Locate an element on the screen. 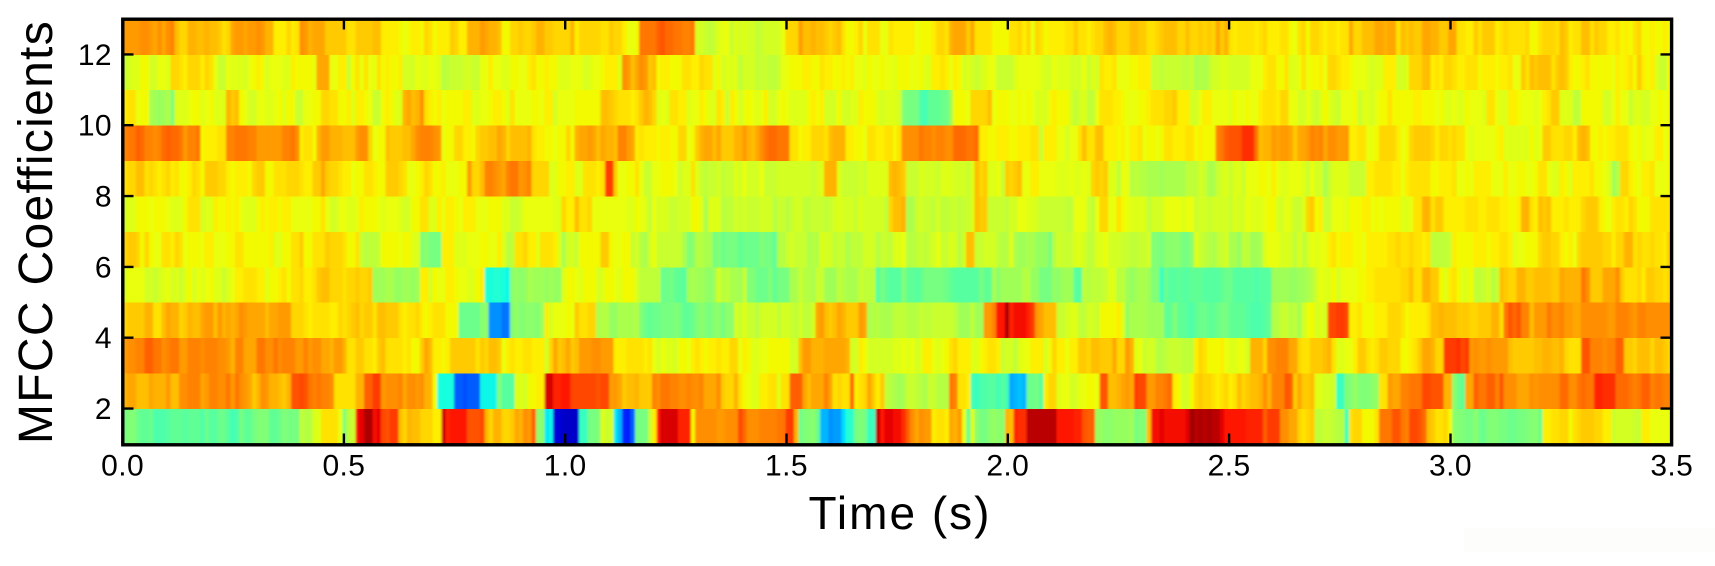 The width and height of the screenshot is (1715, 566). svg-text: 1.0 is located at coordinates (565, 466).